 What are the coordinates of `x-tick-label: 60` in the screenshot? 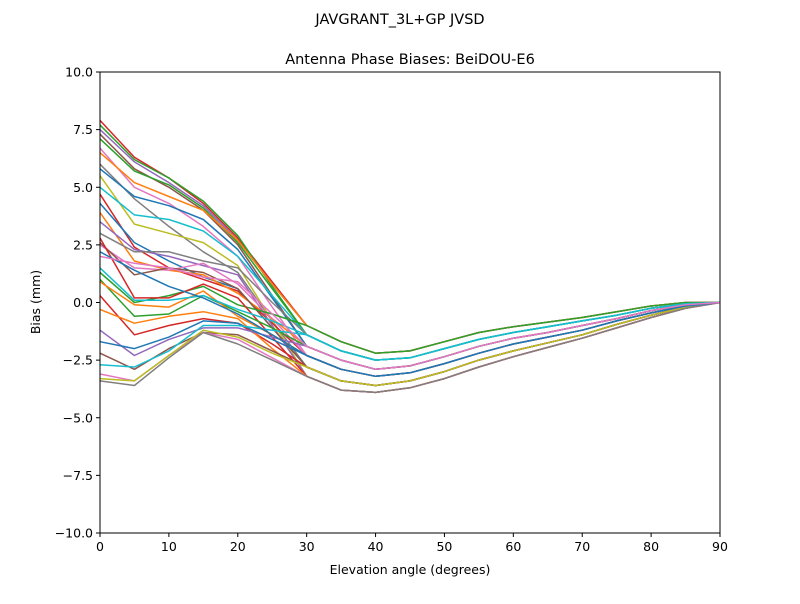 It's located at (513, 546).